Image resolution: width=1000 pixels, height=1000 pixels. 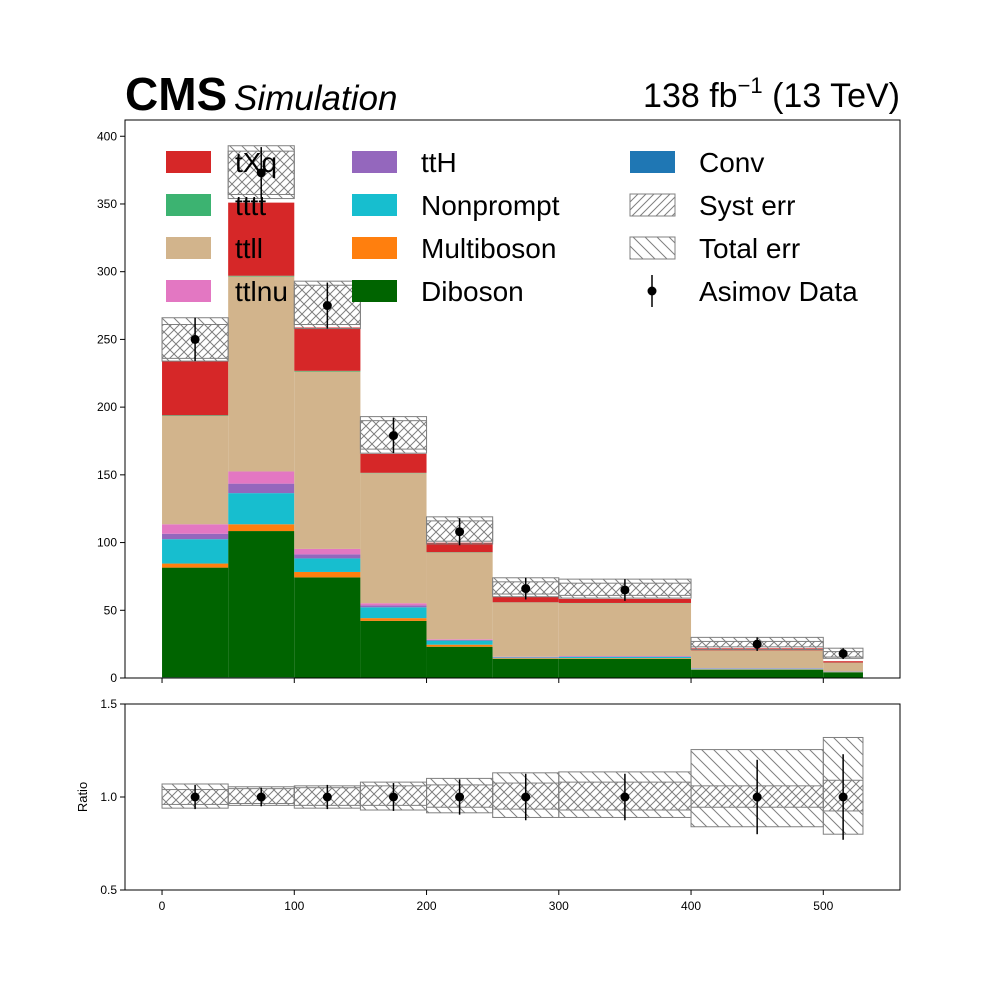 What do you see at coordinates (108, 890) in the screenshot?
I see `ratio-ytick-label-0: 0.5` at bounding box center [108, 890].